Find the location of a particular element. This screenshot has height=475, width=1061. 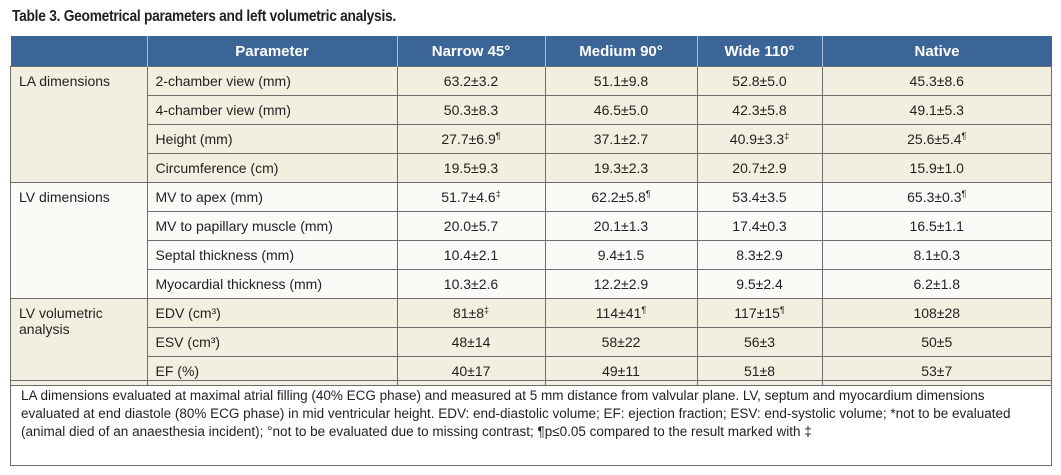

value-cell: 27.7±6.9¶ is located at coordinates (471, 139).